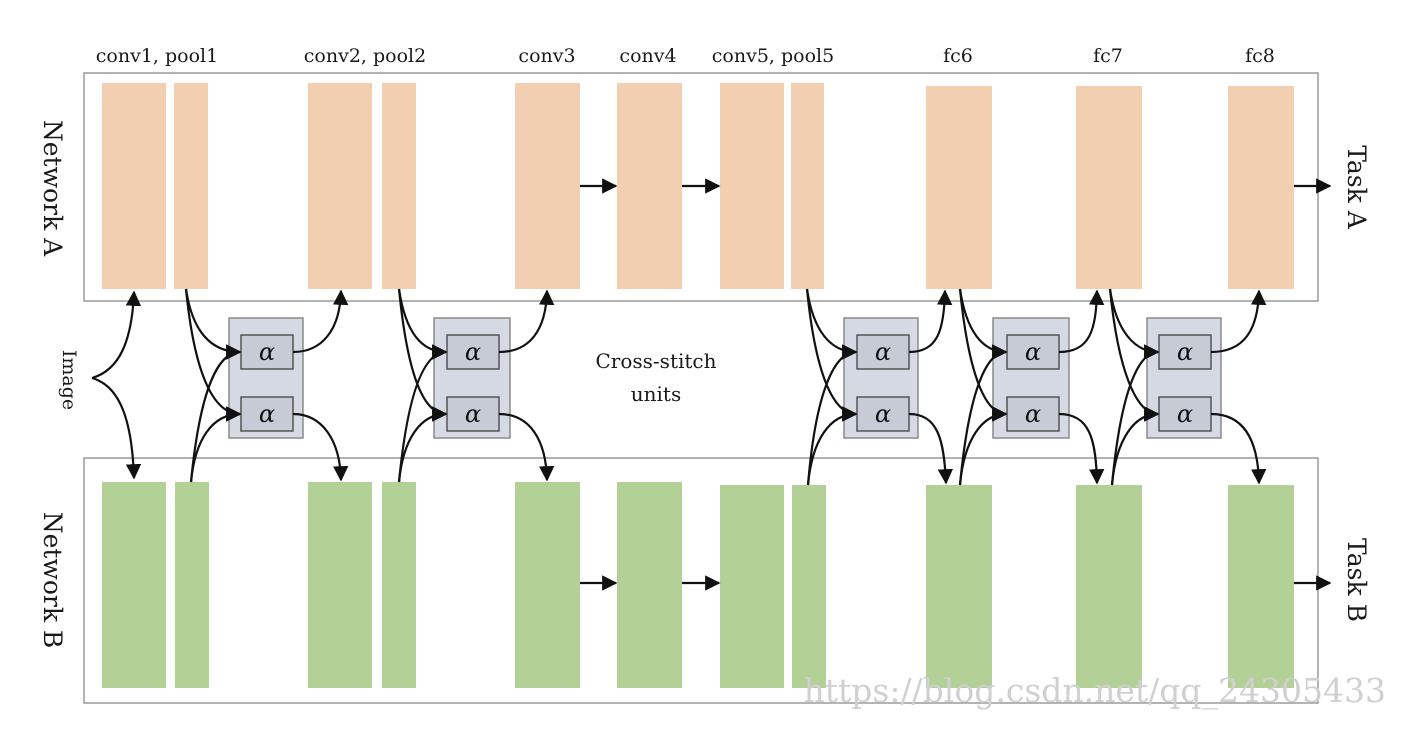 The width and height of the screenshot is (1404, 740). Describe the element at coordinates (647, 56) in the screenshot. I see `layer-label-conv4: conv4` at that location.